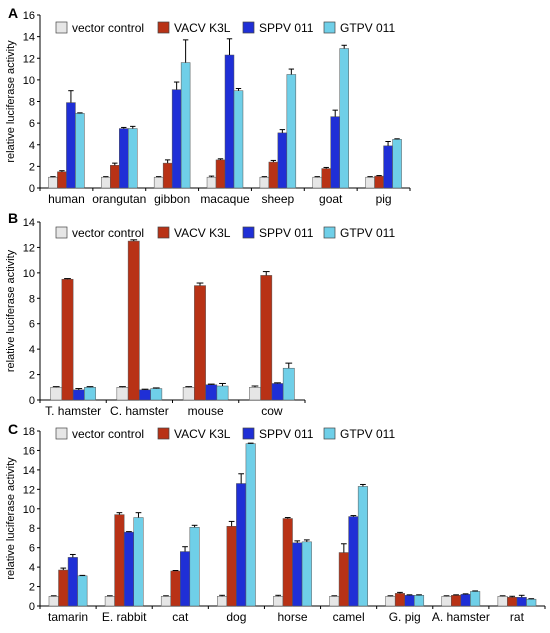 The height and width of the screenshot is (633, 550). Describe the element at coordinates (29, 16) in the screenshot. I see `y-tick-label: 16` at that location.